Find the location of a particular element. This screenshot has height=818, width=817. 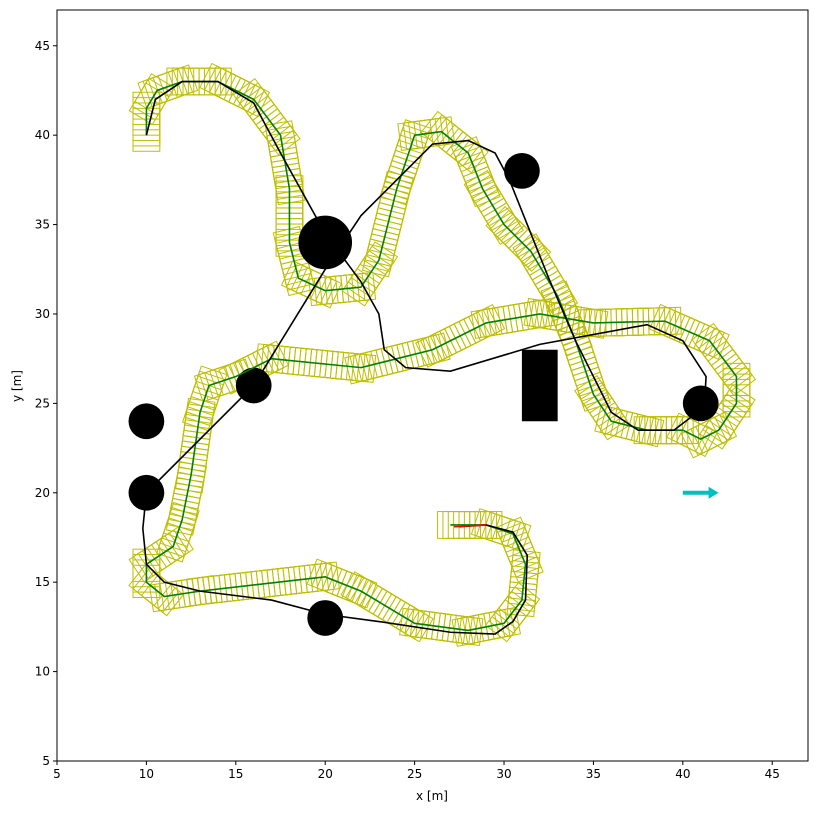

x-tick-label: 30 is located at coordinates (503, 774).